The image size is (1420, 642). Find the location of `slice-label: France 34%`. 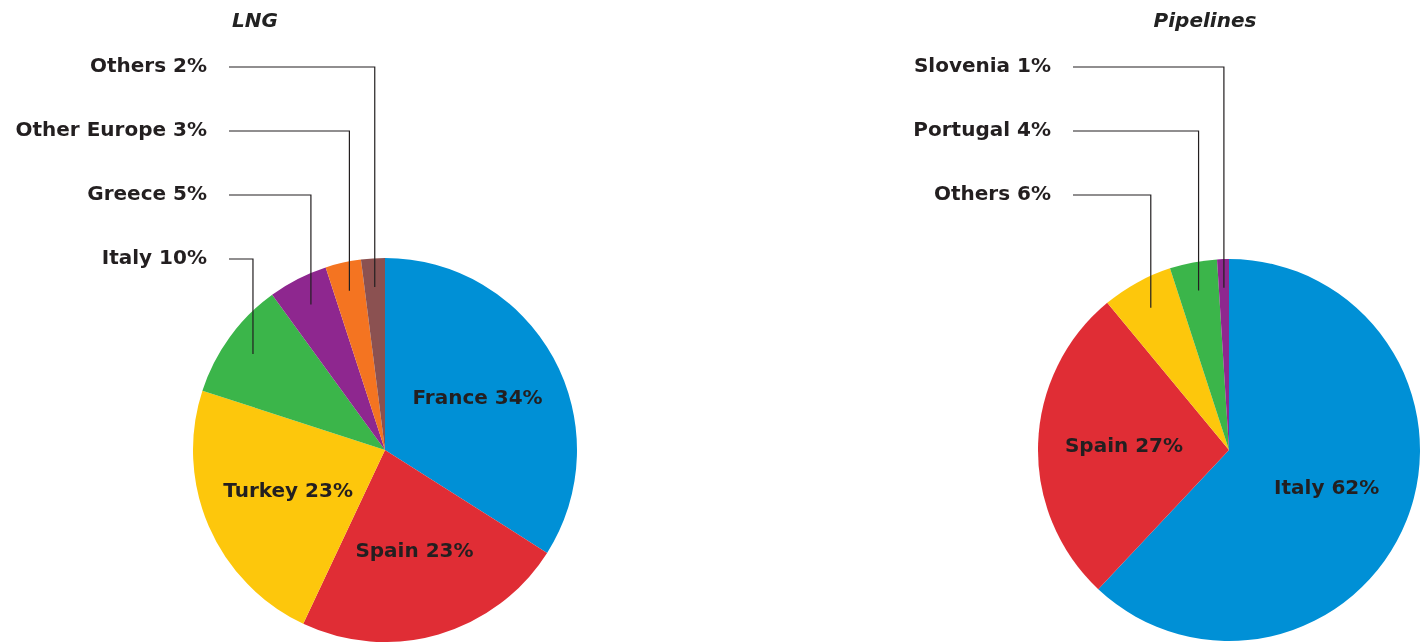

slice-label: France 34% is located at coordinates (477, 397).